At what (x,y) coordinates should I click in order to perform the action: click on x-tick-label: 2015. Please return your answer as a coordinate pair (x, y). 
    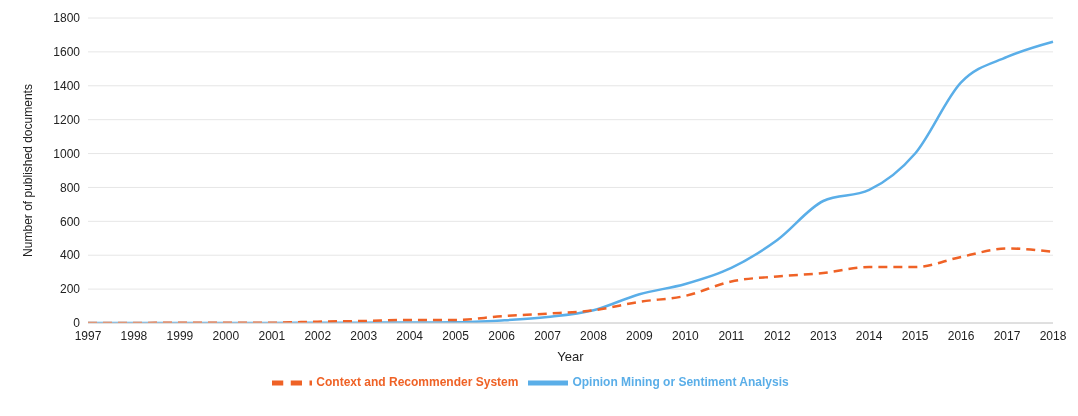
    Looking at the image, I should click on (915, 335).